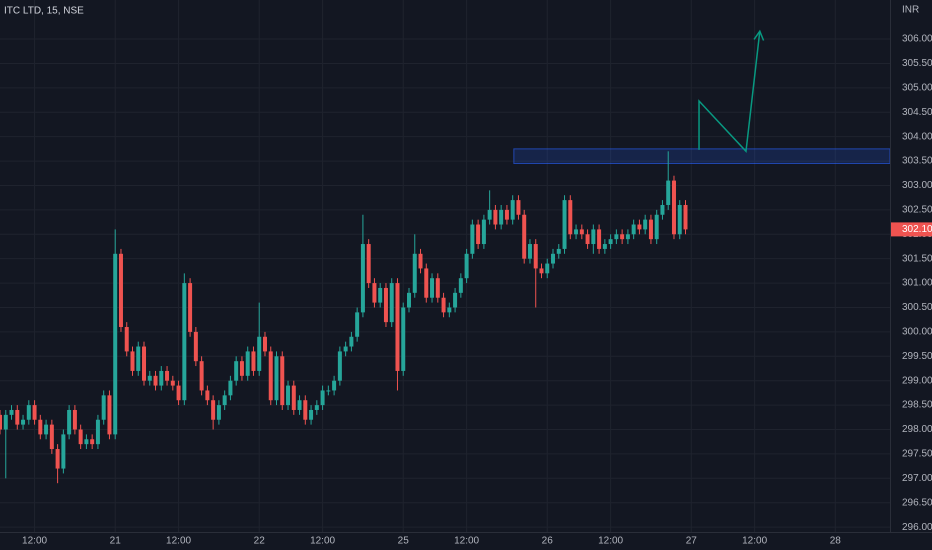  Describe the element at coordinates (260, 541) in the screenshot. I see `x-tick-label: 22` at that location.